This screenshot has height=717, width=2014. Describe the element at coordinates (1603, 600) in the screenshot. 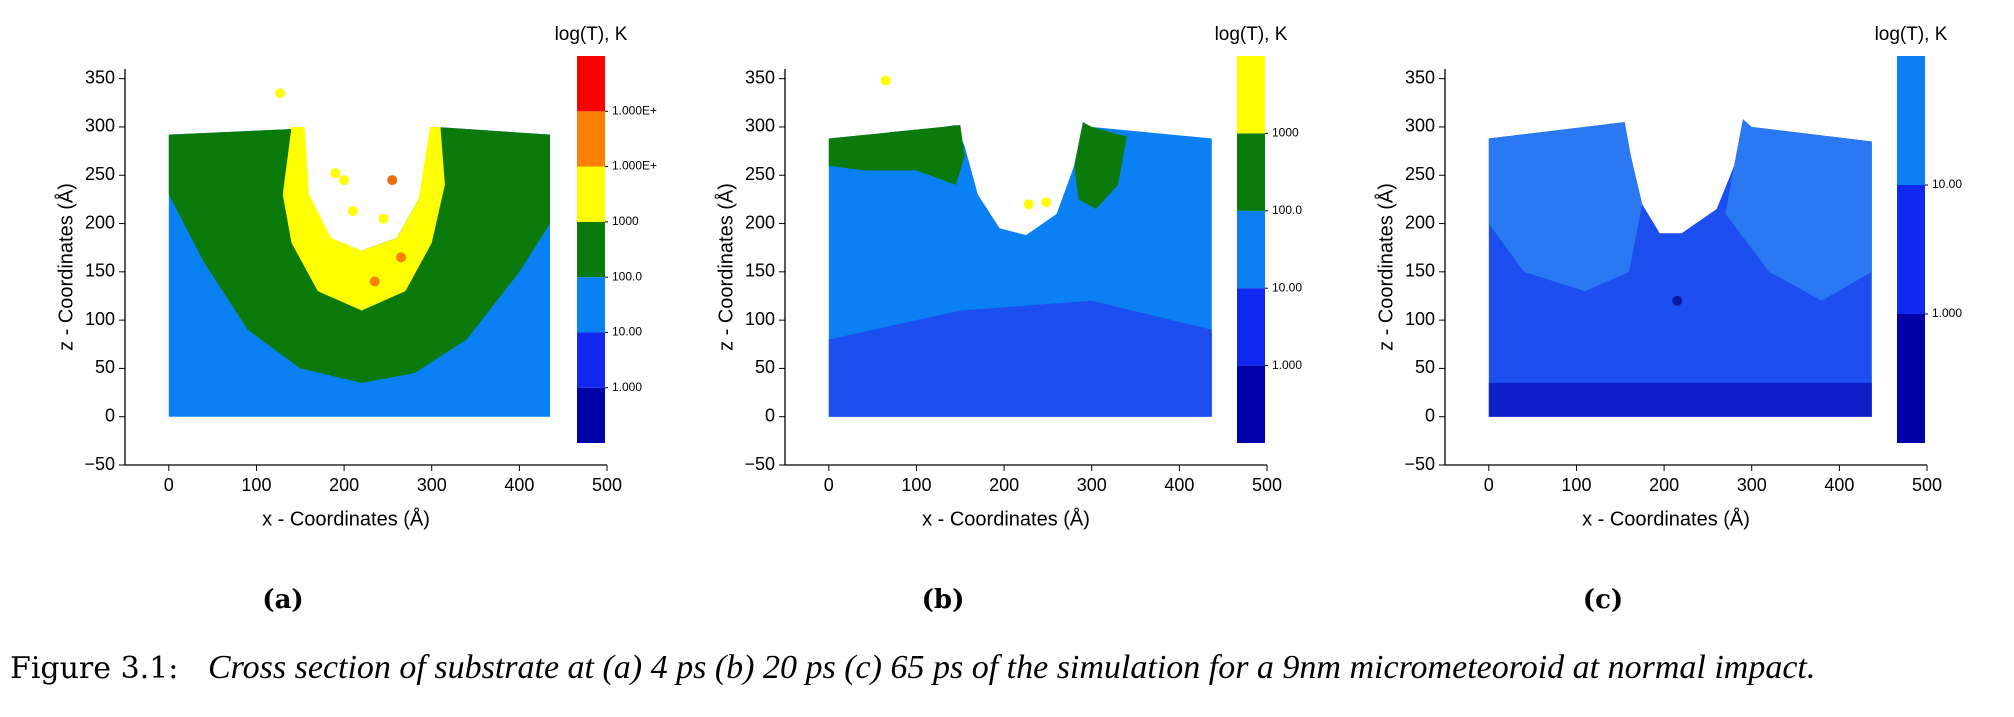

I see `subfigure-label: (c)` at that location.